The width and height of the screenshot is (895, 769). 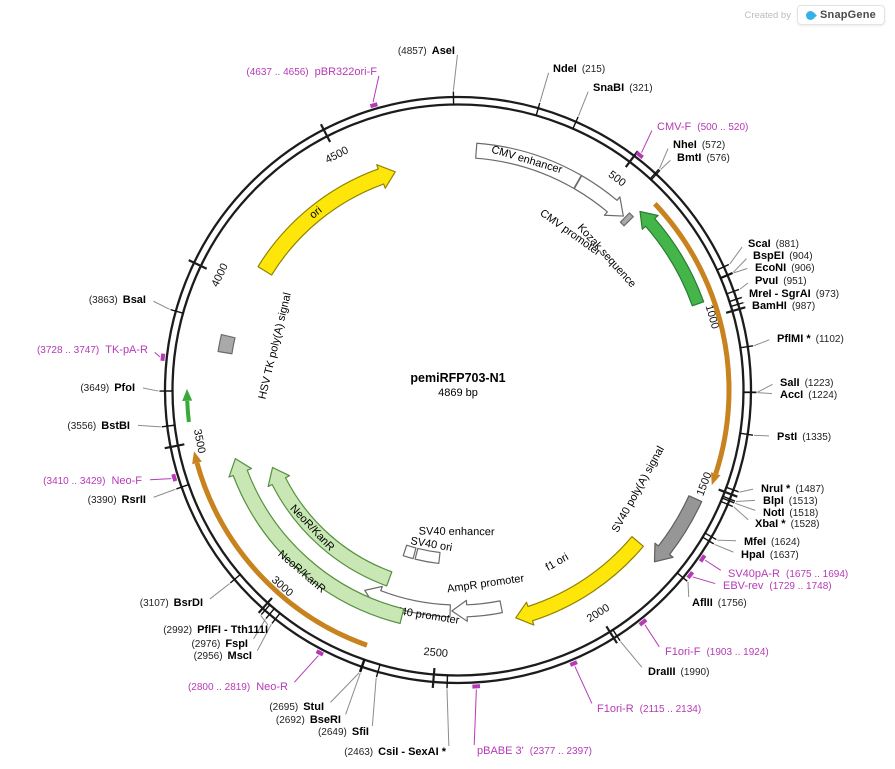 What do you see at coordinates (678, 672) in the screenshot?
I see `site-label: DraIII (1990)` at bounding box center [678, 672].